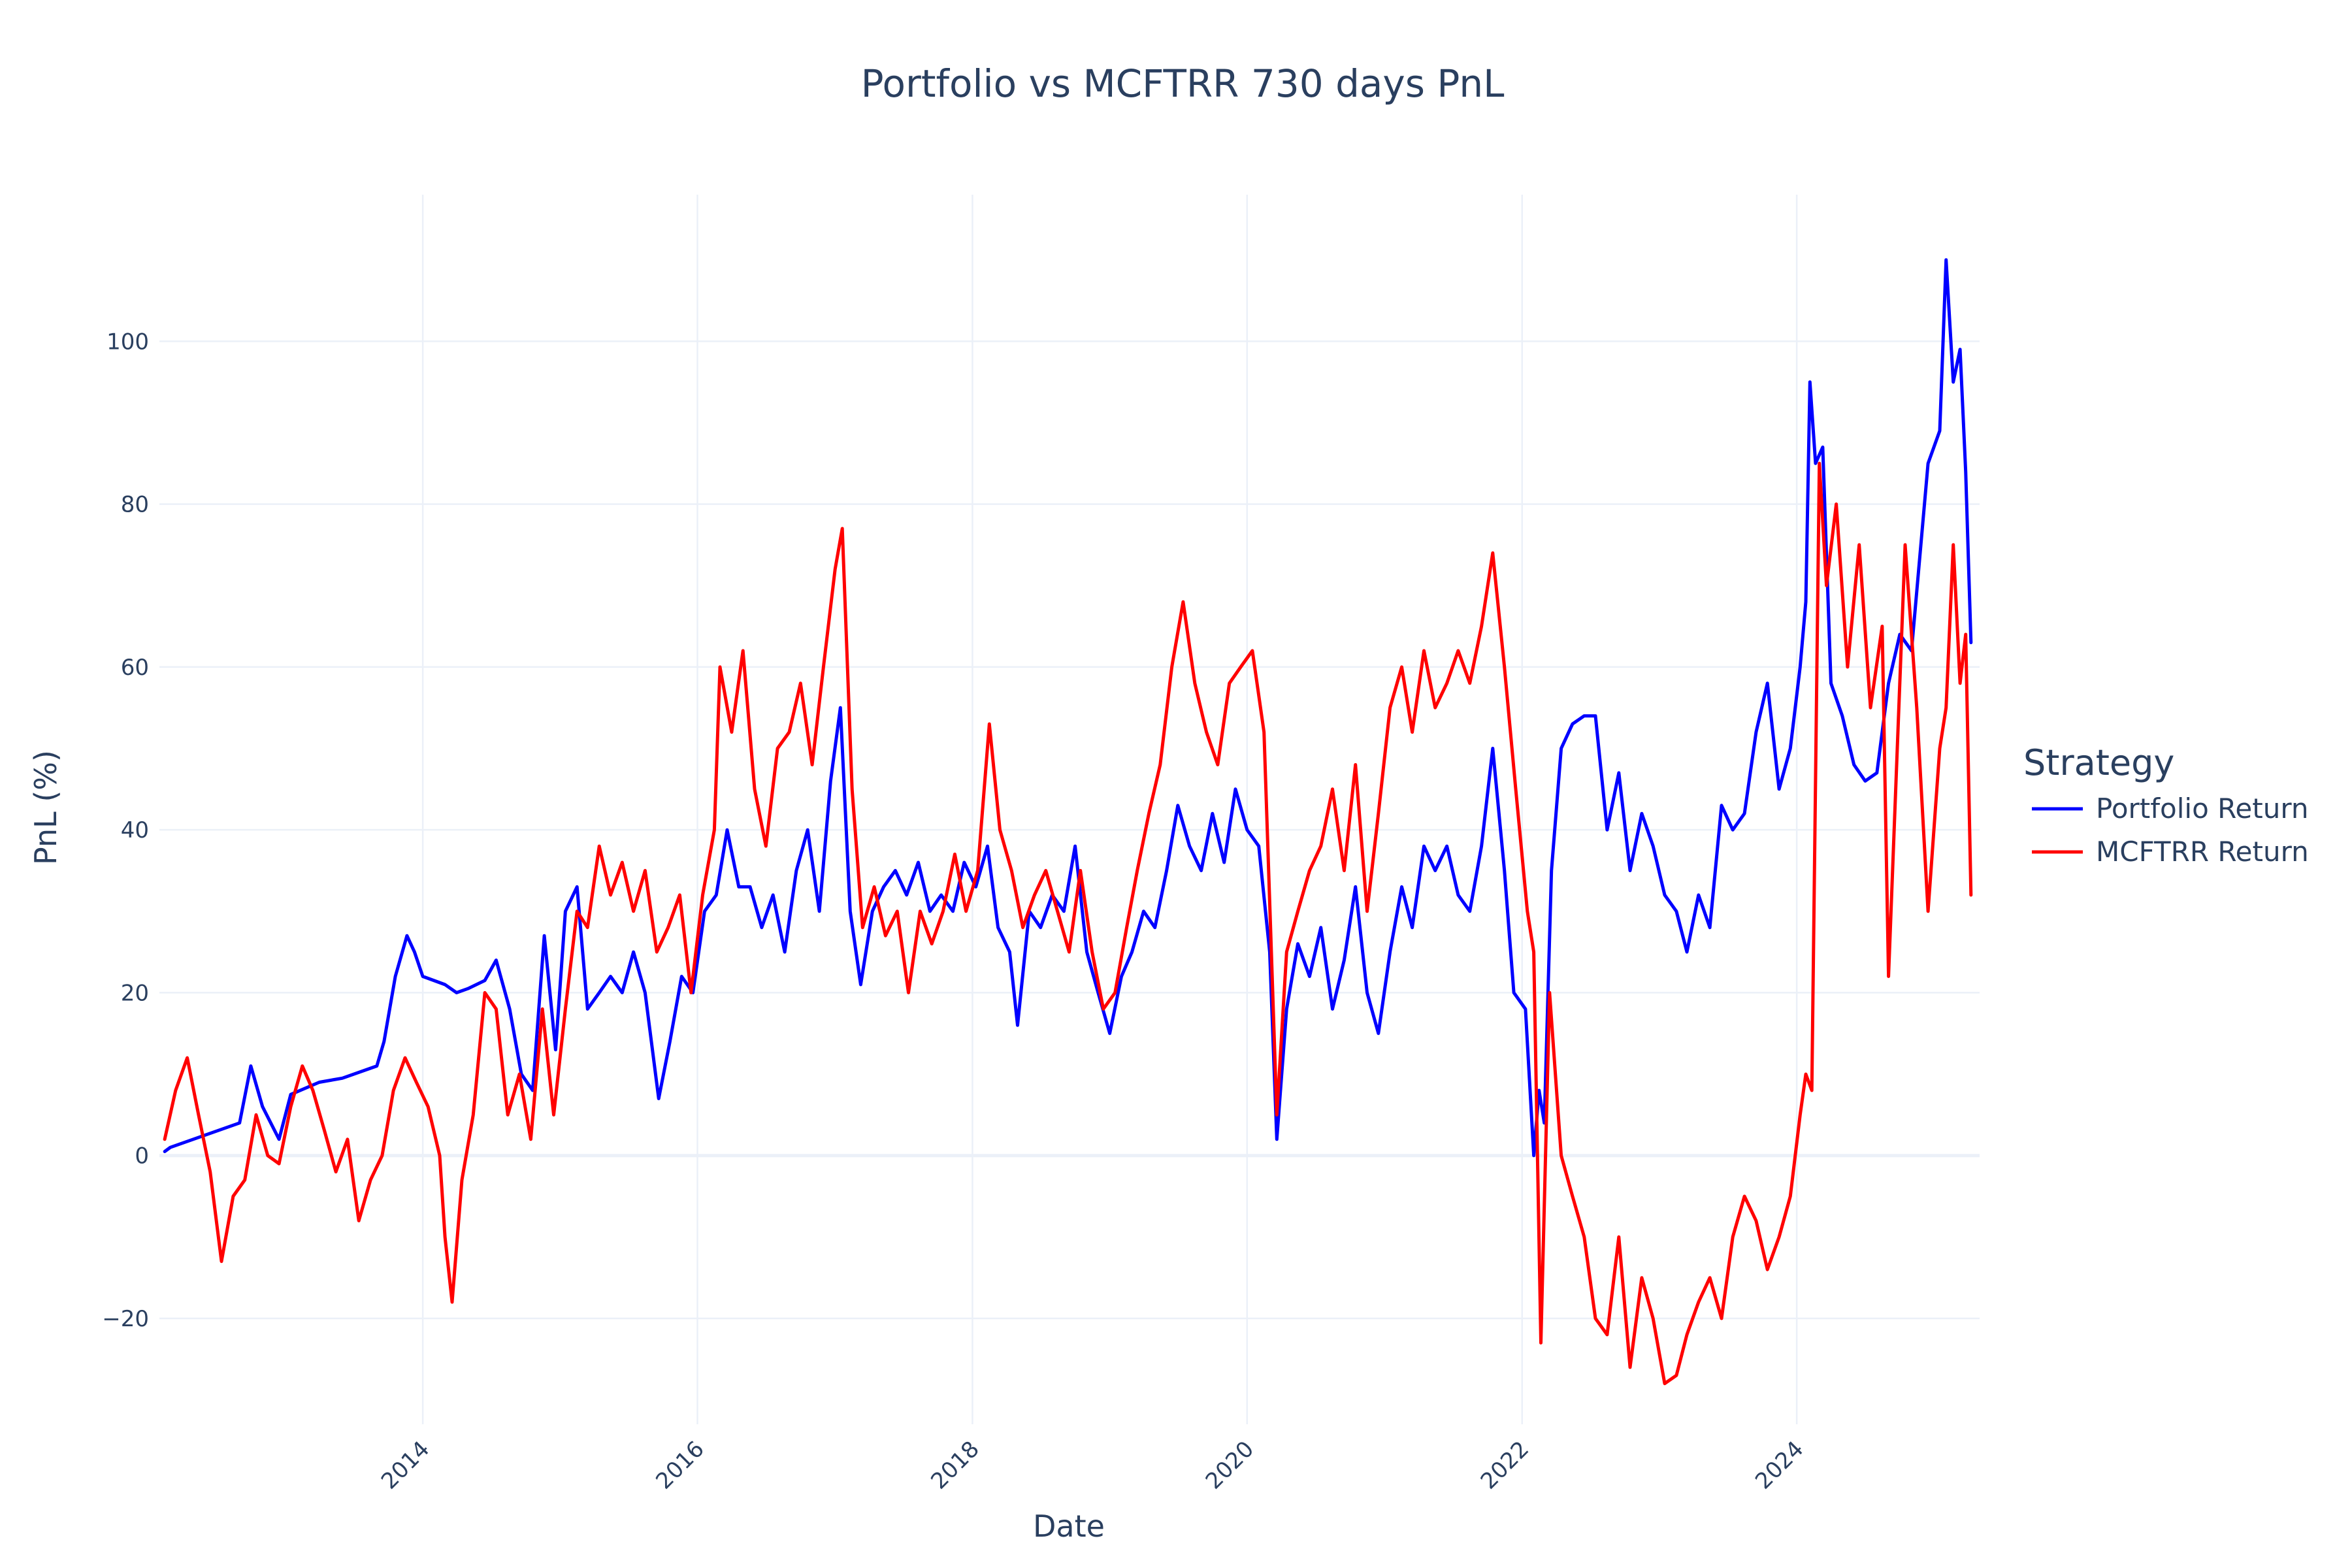 This screenshot has width=2352, height=1568. I want to click on chart-title: Portfolio vs MCFTRR 730 days PnL, so click(1183, 83).